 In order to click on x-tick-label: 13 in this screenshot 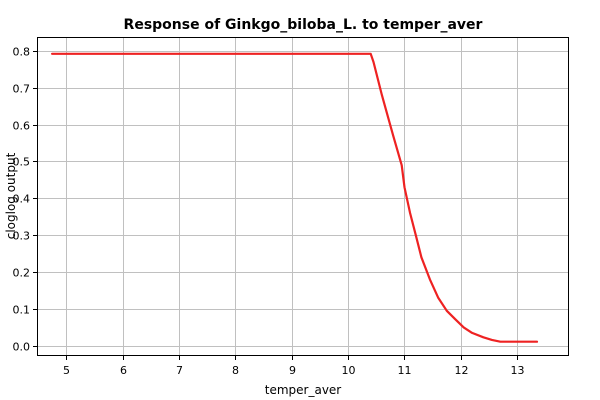, I will do `click(518, 370)`.